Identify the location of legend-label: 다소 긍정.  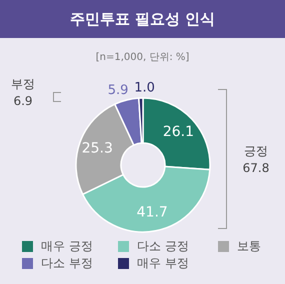
(163, 246).